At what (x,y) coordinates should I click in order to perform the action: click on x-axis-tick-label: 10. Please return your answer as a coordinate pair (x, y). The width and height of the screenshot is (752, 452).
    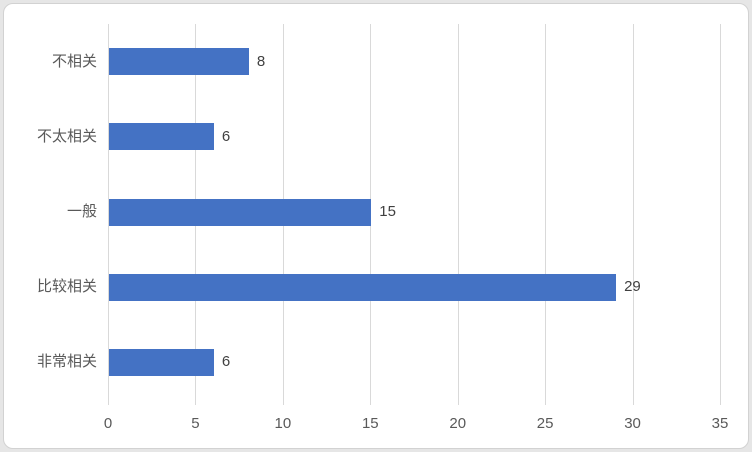
    Looking at the image, I should click on (283, 423).